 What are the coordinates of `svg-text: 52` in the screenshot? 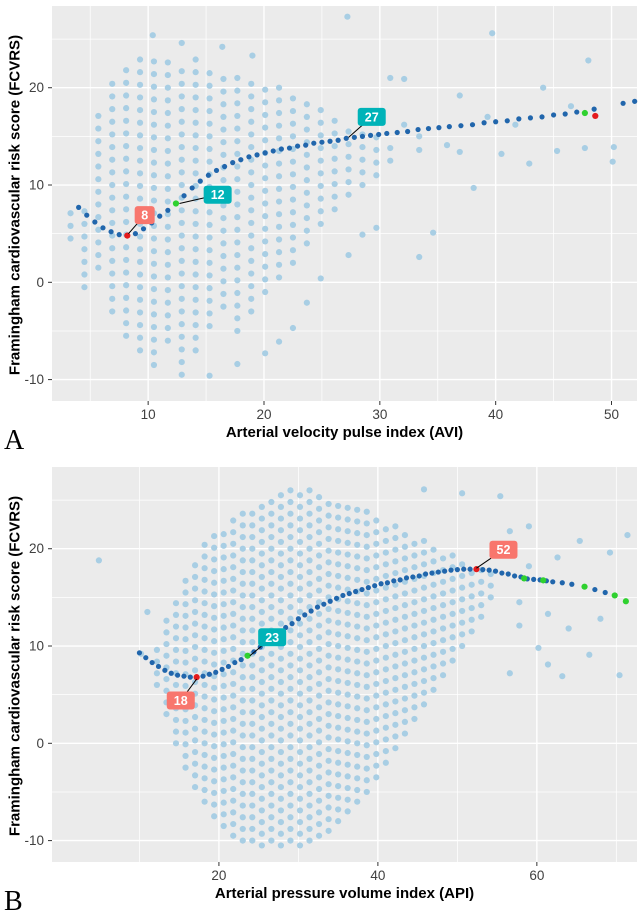 It's located at (504, 550).